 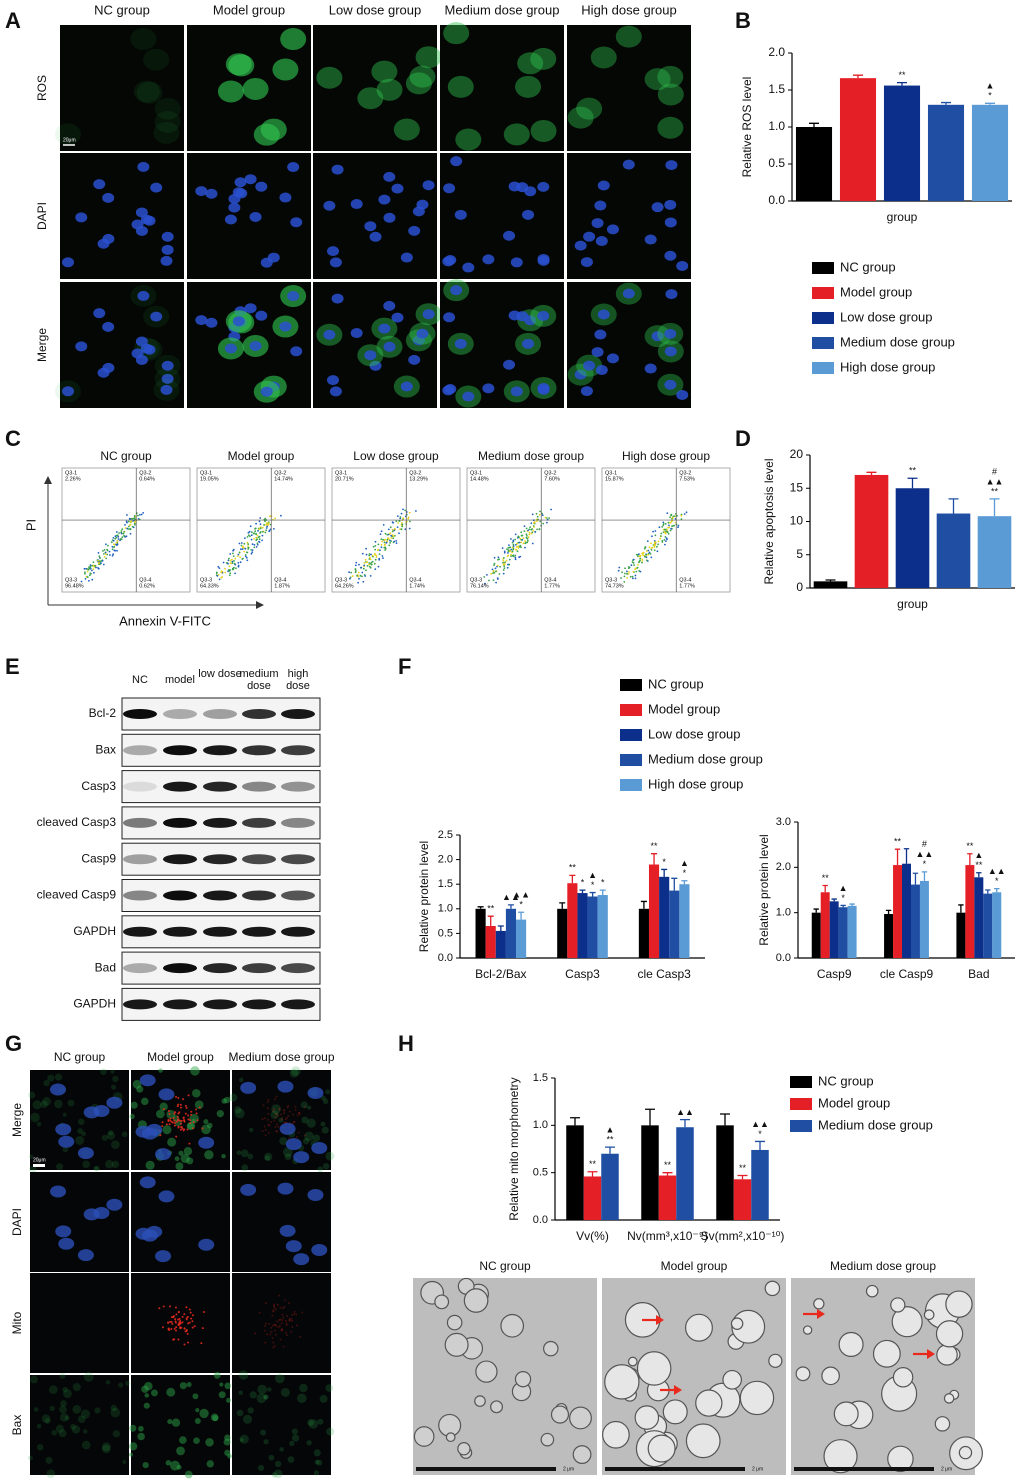 What do you see at coordinates (685, 873) in the screenshot?
I see `significance-mark: *` at bounding box center [685, 873].